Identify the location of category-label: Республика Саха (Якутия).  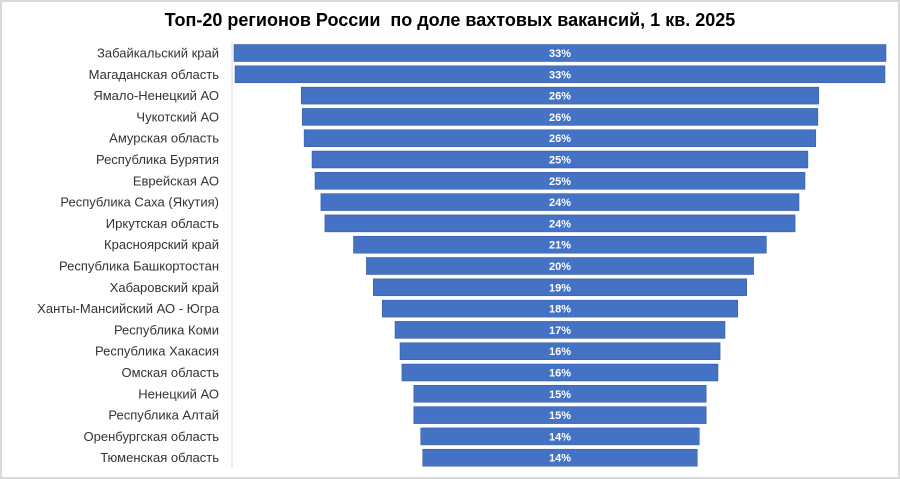
(139, 202).